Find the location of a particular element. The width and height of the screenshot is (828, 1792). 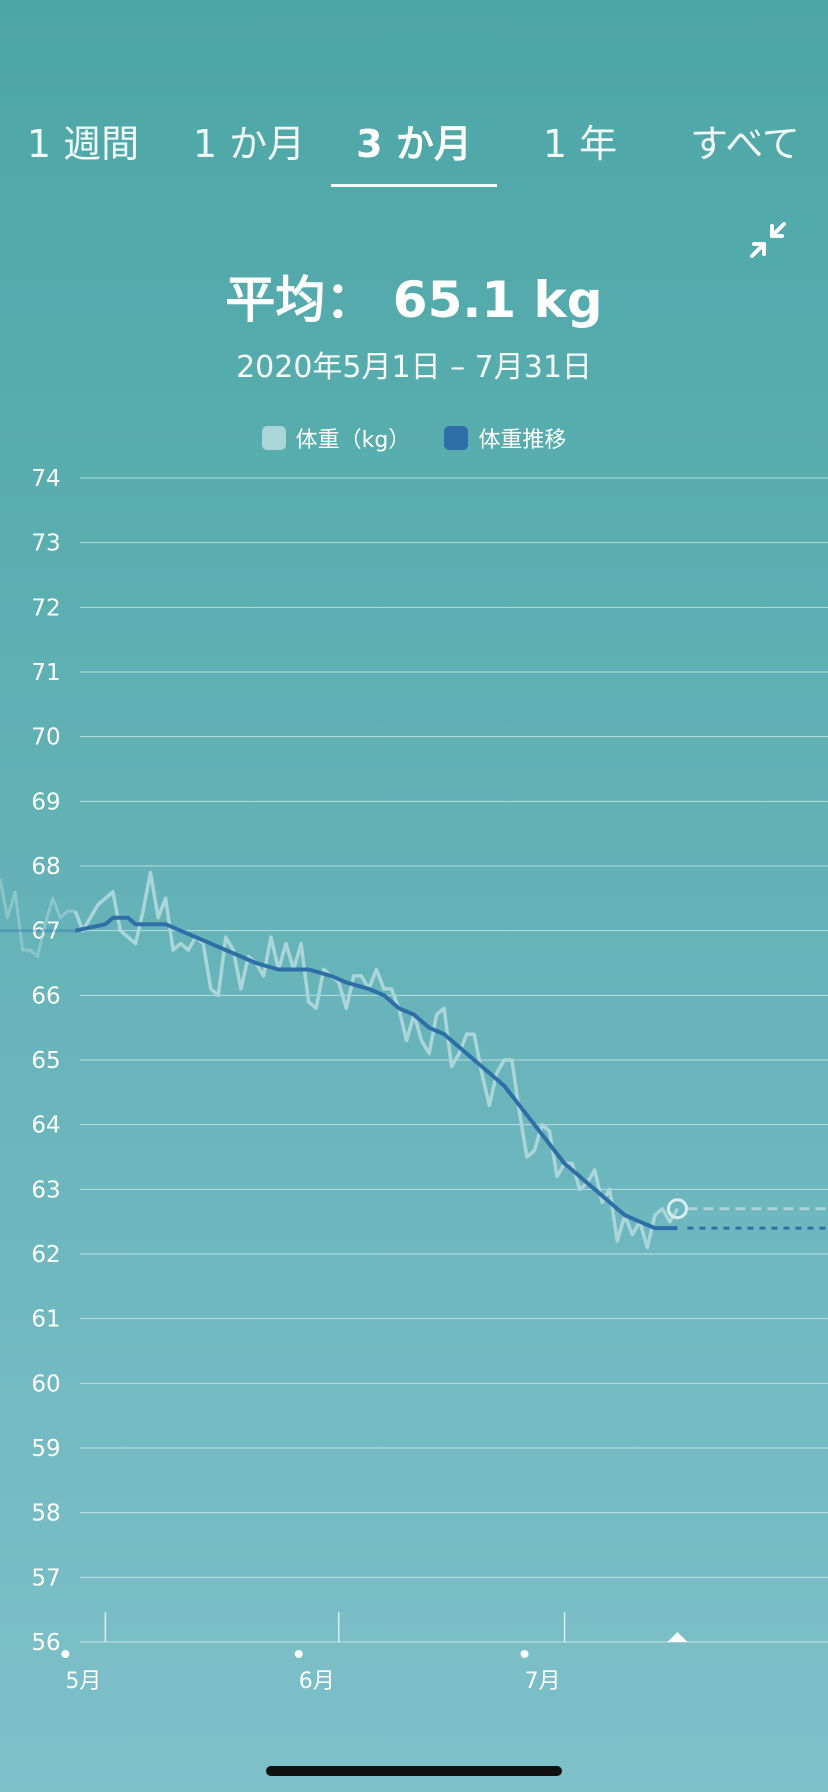

y-tick-label: 72 is located at coordinates (45, 608).